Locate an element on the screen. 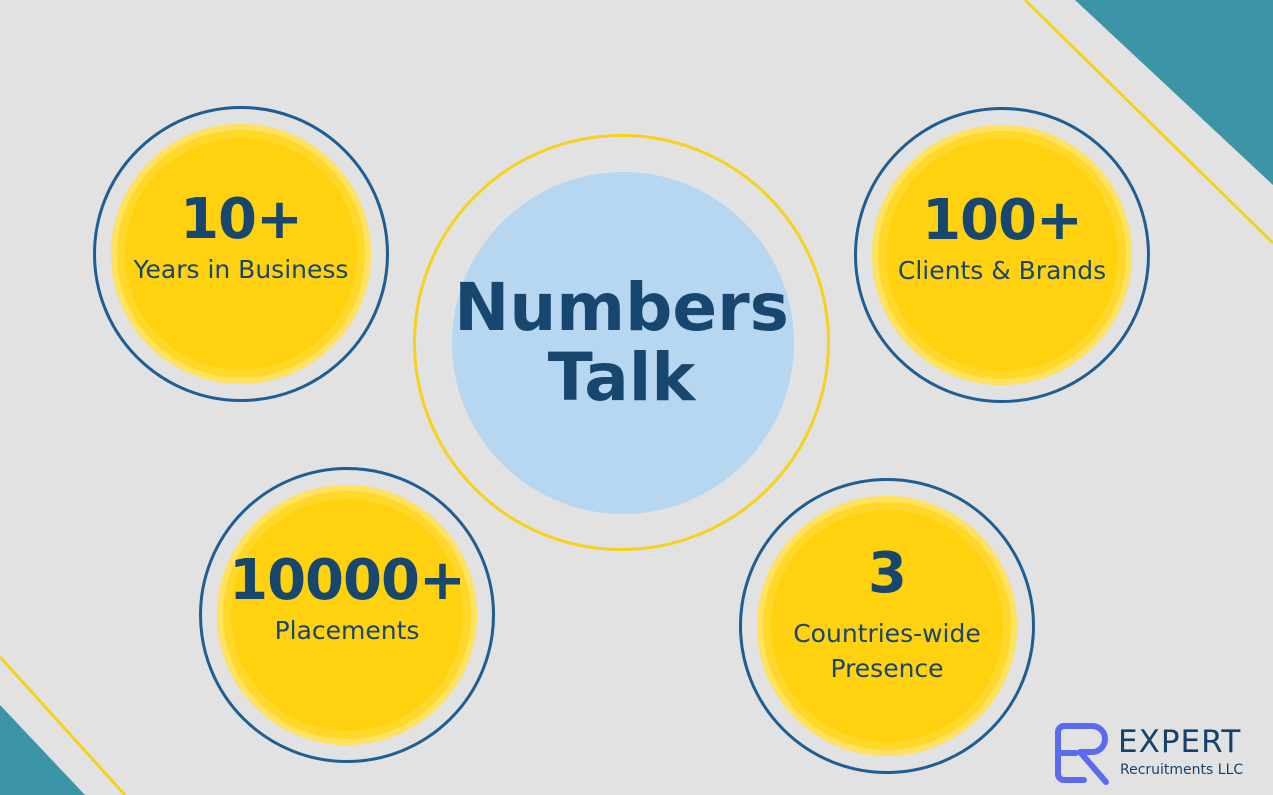 This screenshot has width=1273, height=795. stat-circle-clients: 100+ Clients & Brands is located at coordinates (1002, 255).